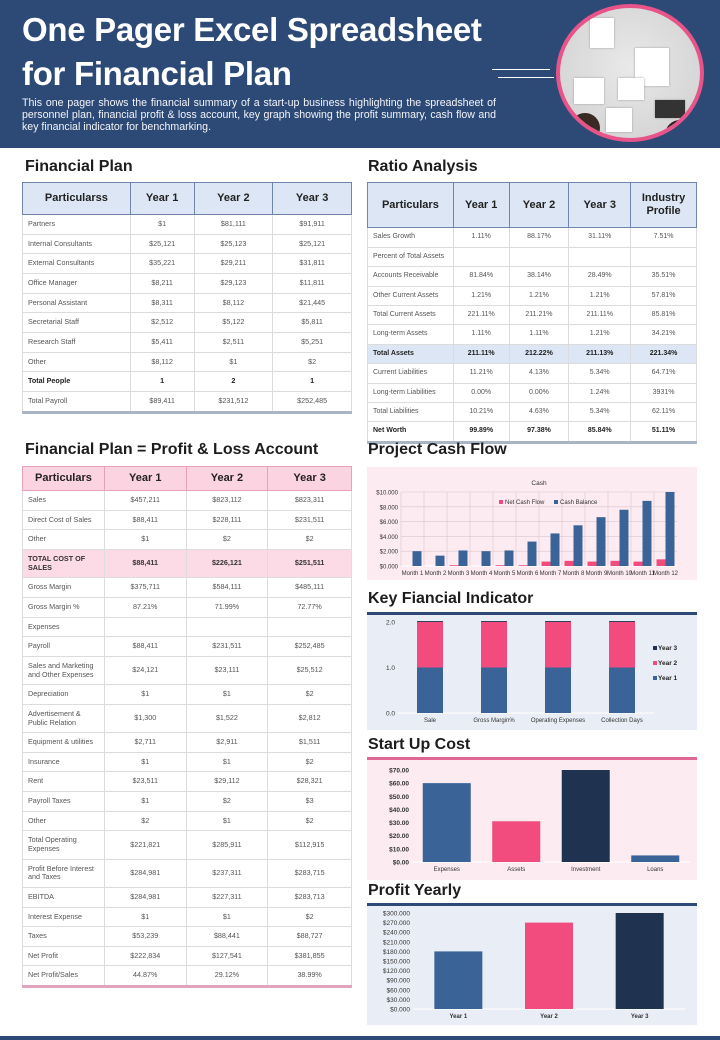  Describe the element at coordinates (63, 718) in the screenshot. I see `row-label: Advertisement & Public Relation` at that location.